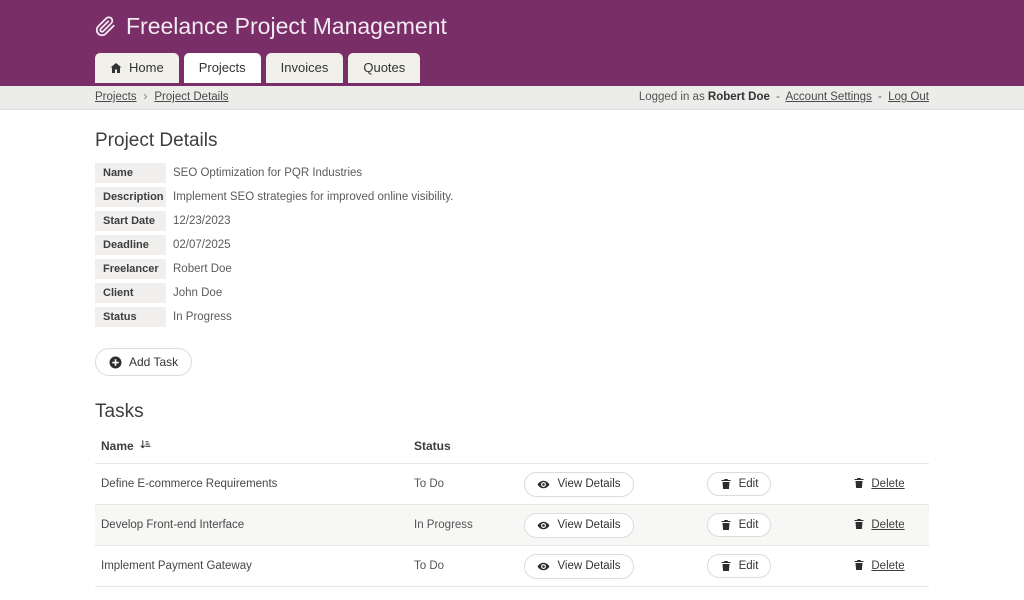 The width and height of the screenshot is (1024, 600). I want to click on detail-value: John Doe, so click(198, 293).